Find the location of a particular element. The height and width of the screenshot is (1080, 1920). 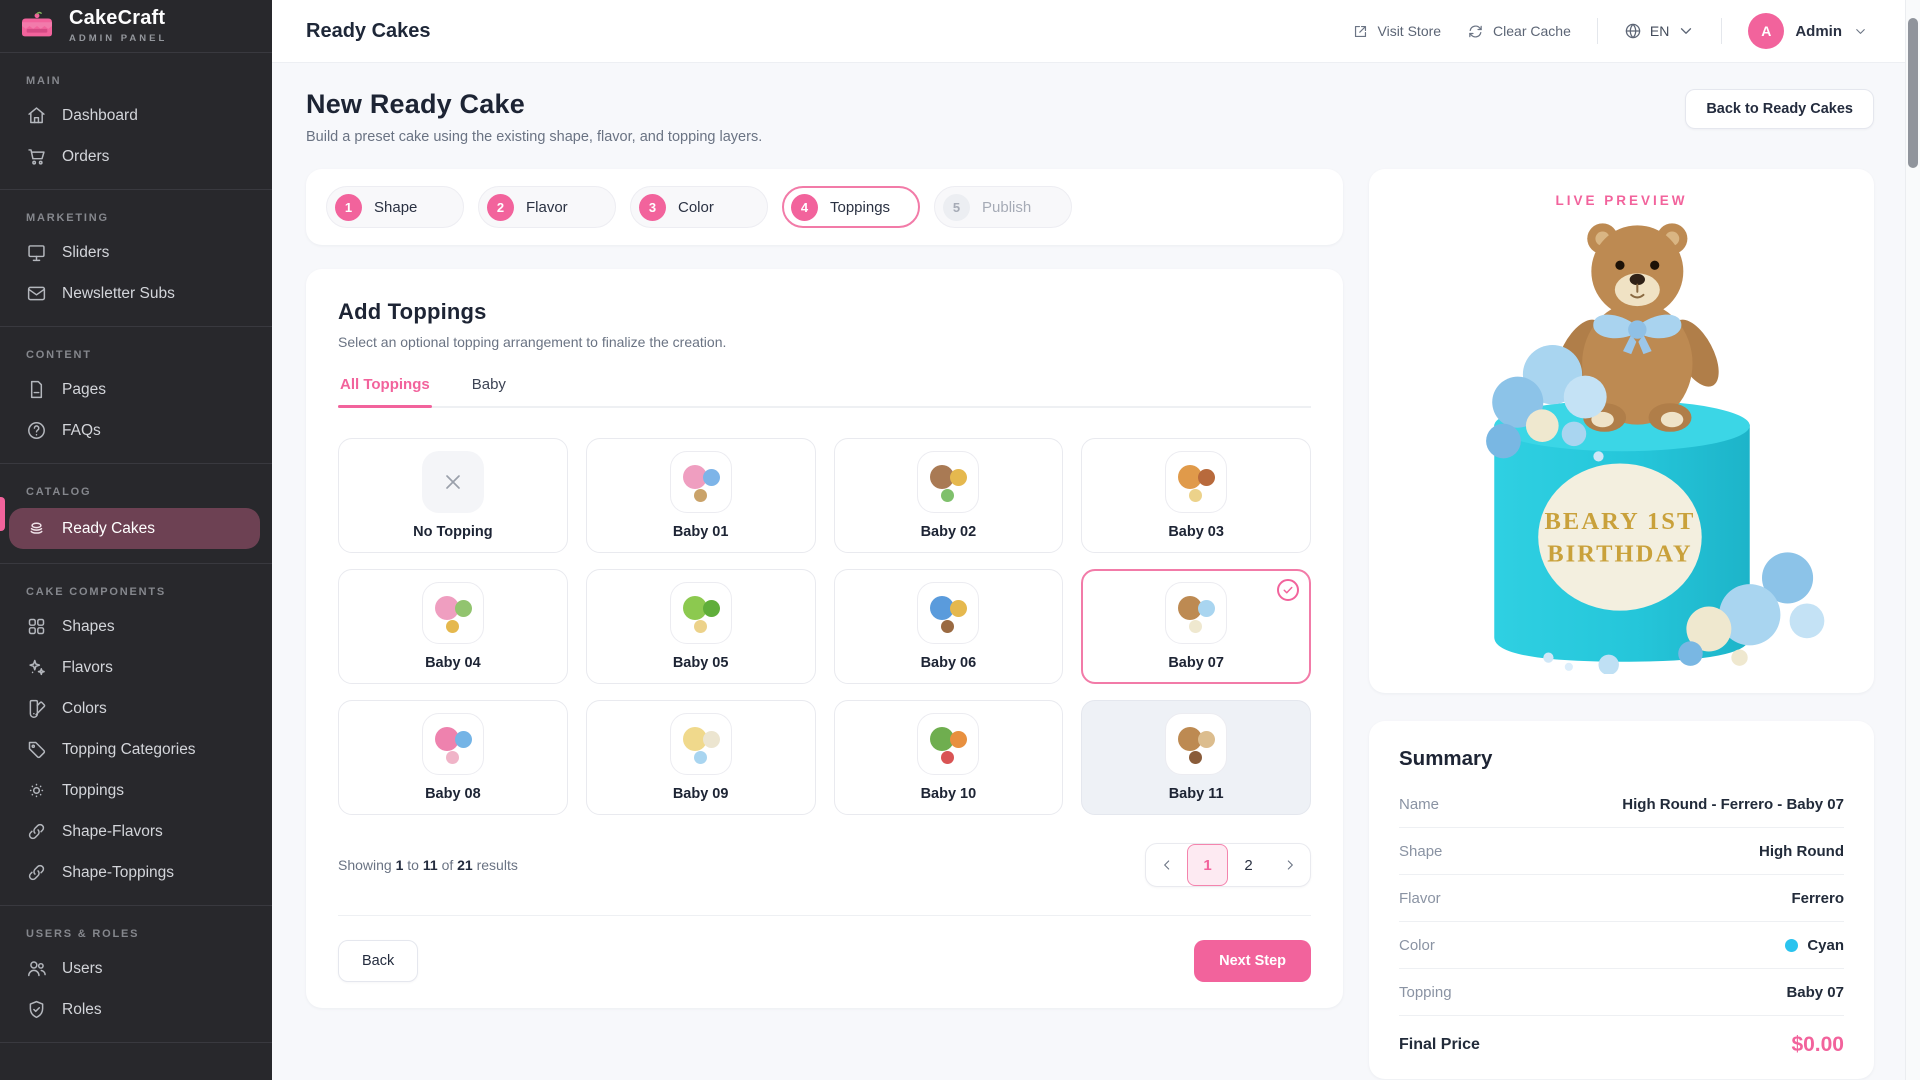

sidebar-item-label: Sliders is located at coordinates (86, 252).